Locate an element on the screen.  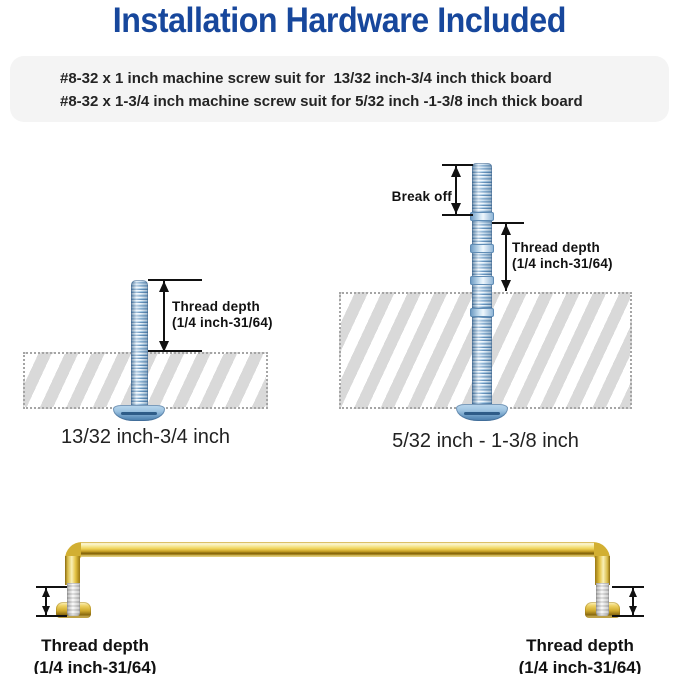
screw-head-long is located at coordinates (482, 412).